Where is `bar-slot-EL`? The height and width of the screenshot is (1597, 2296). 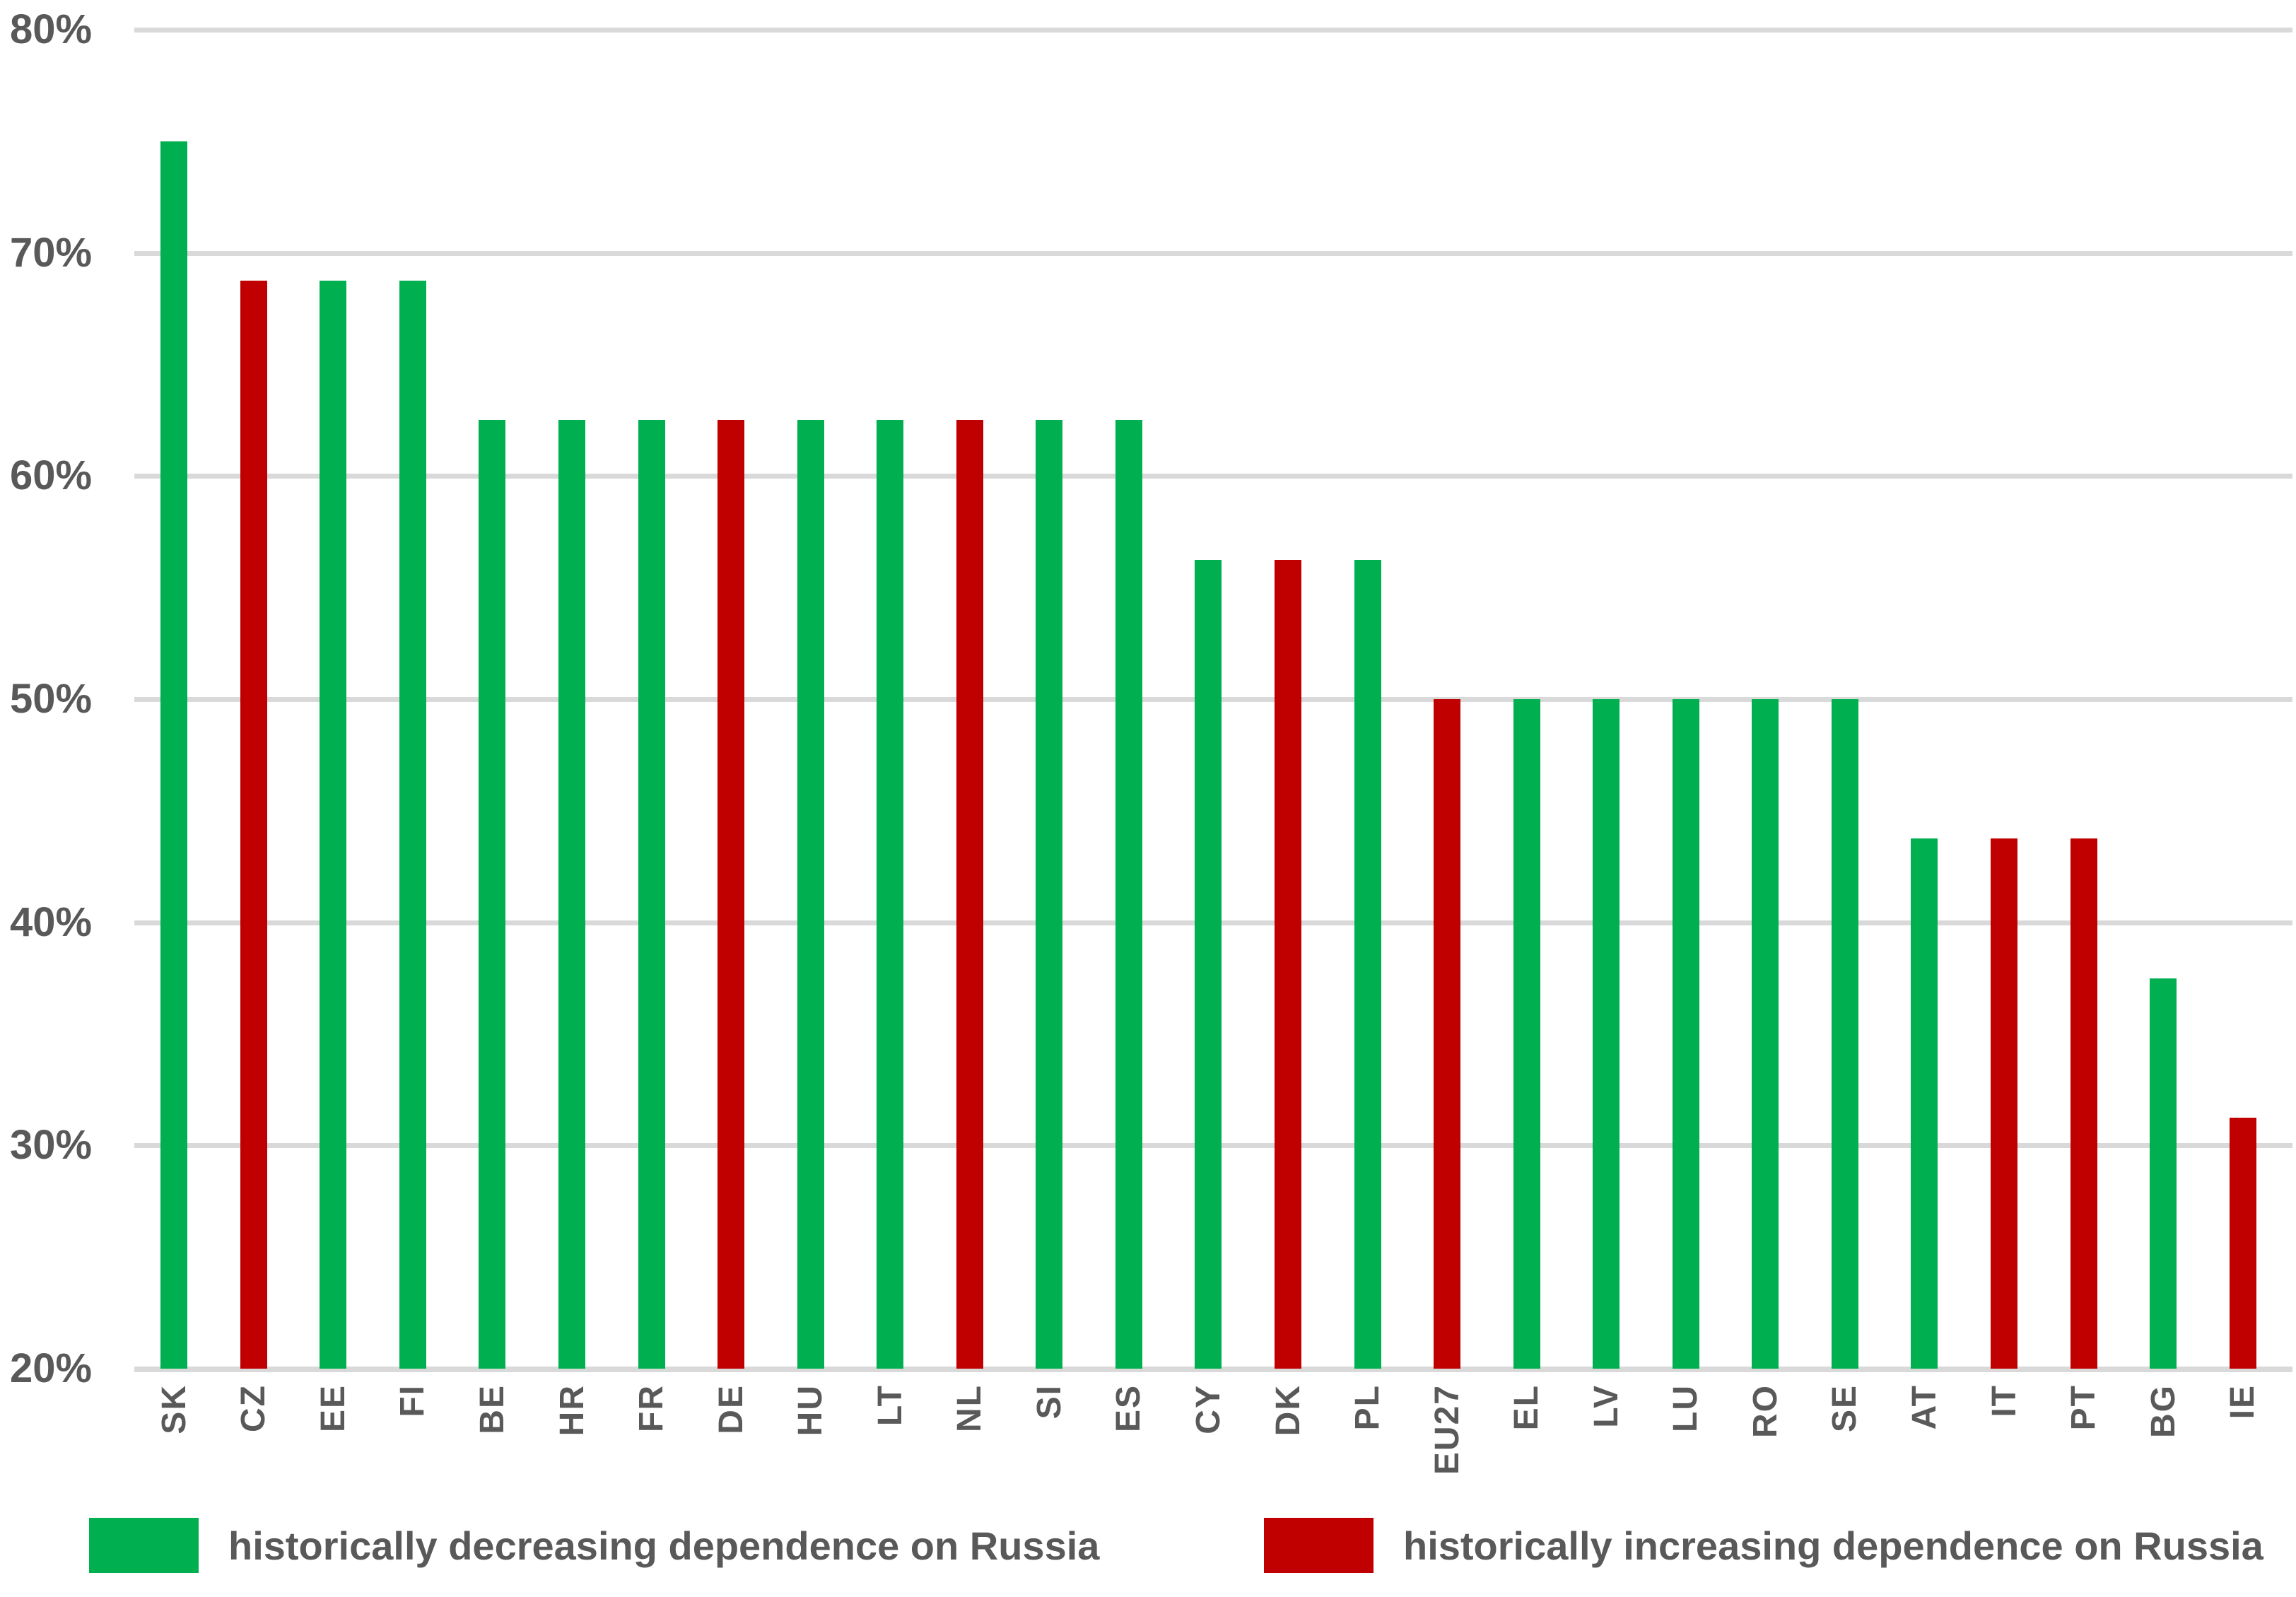
bar-slot-EL is located at coordinates (1526, 699).